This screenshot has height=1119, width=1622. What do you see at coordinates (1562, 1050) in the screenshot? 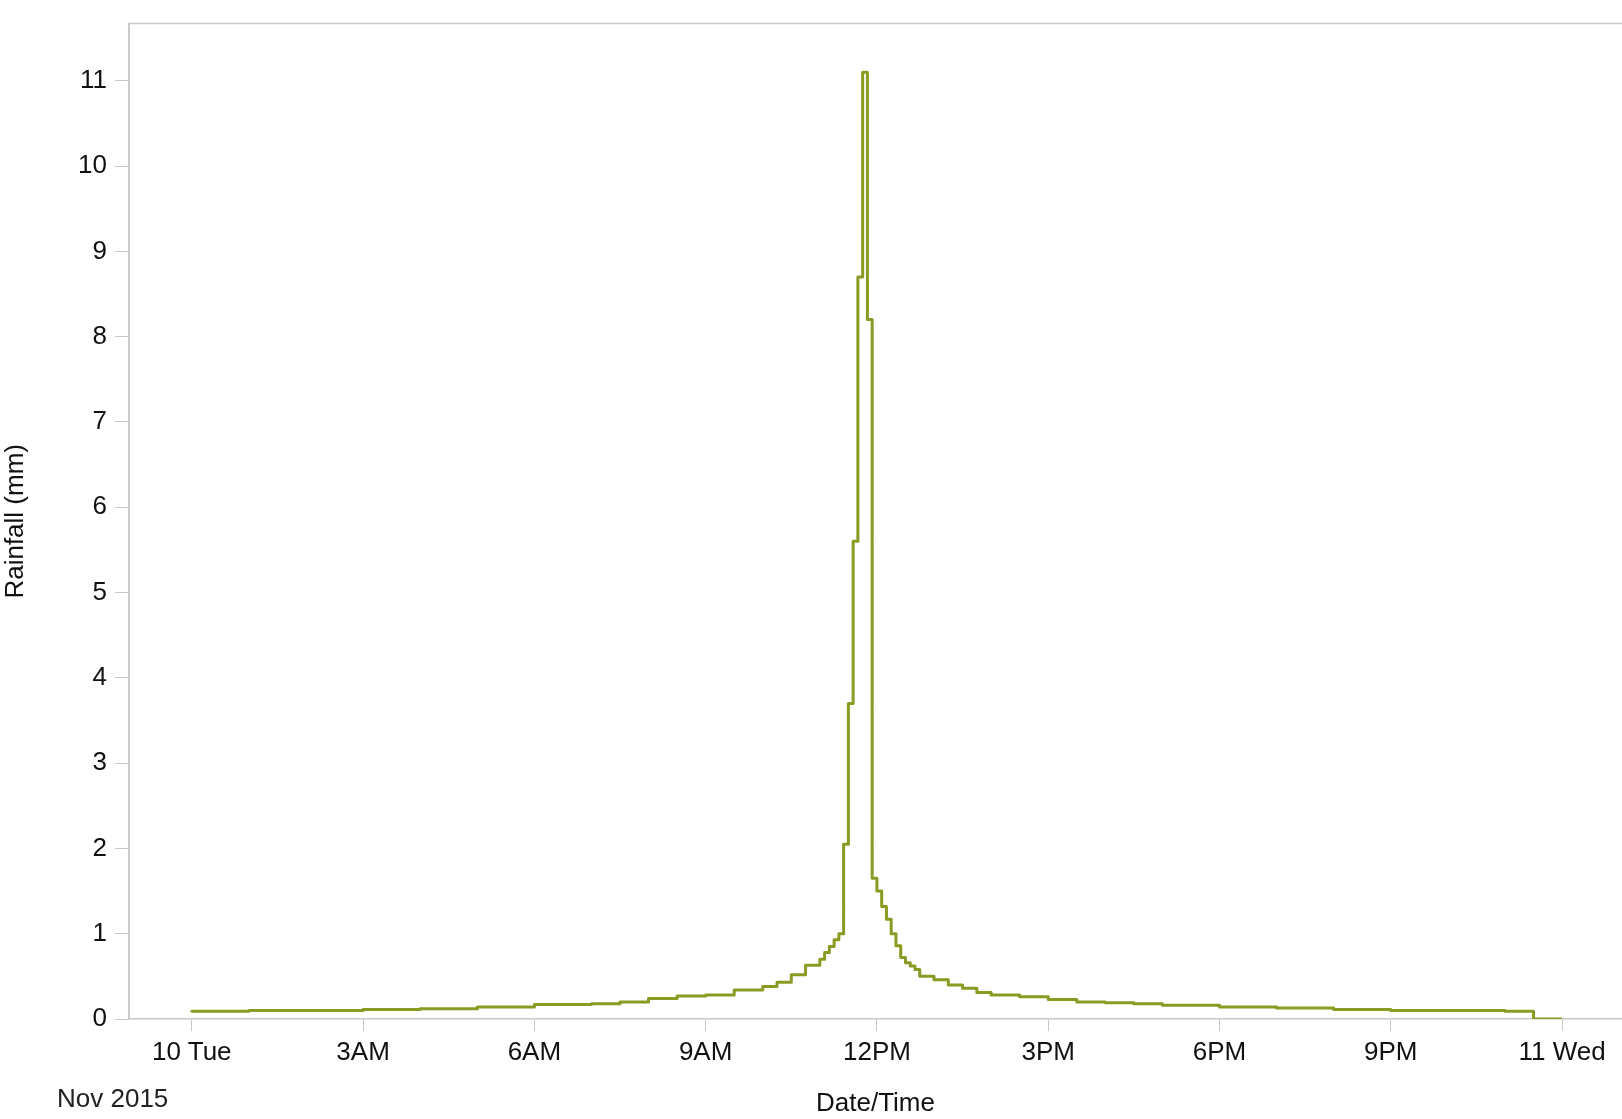
I see `x-tick-label: 11 Wed` at bounding box center [1562, 1050].